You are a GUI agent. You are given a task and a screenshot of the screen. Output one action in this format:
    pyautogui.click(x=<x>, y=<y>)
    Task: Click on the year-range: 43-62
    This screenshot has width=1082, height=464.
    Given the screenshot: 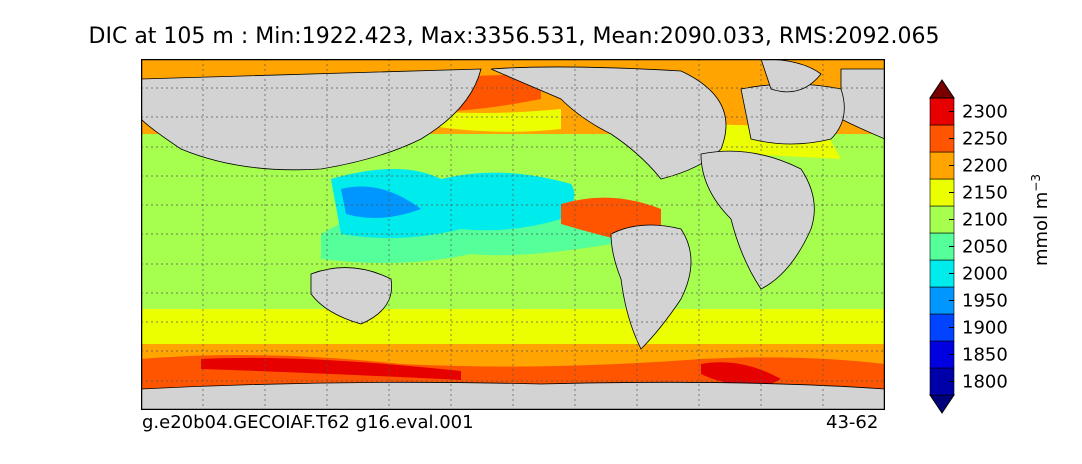 What is the action you would take?
    pyautogui.click(x=852, y=422)
    